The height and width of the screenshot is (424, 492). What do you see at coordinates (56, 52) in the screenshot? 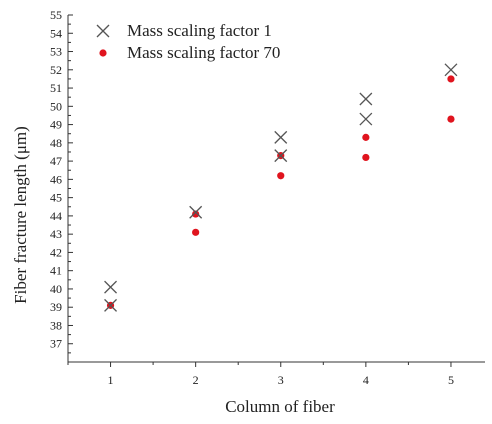
I see `y-tick-label: 53` at bounding box center [56, 52].